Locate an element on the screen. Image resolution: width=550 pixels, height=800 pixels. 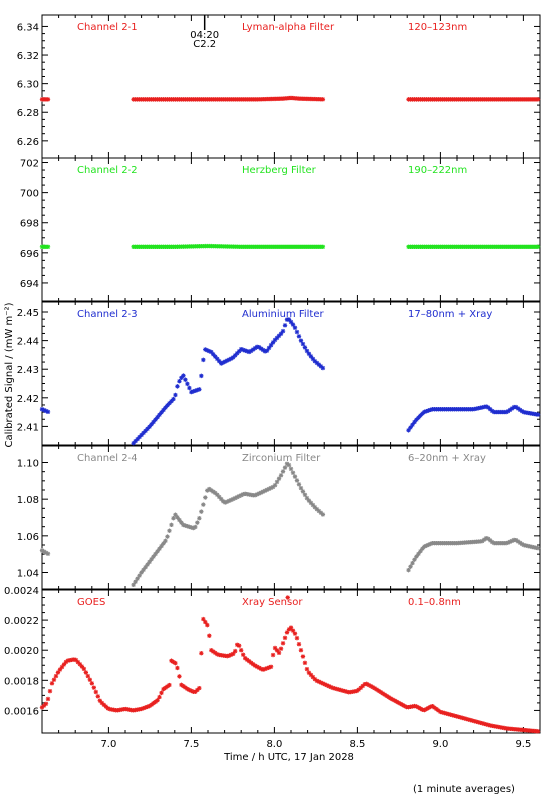
channel-label: Channel 2-3 is located at coordinates (107, 314).